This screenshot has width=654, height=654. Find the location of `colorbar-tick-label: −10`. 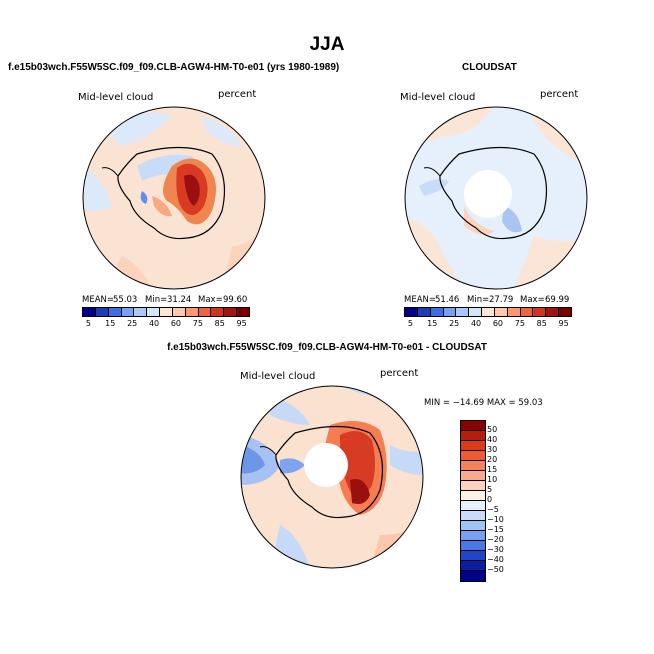

colorbar-tick-label: −10 is located at coordinates (495, 519).